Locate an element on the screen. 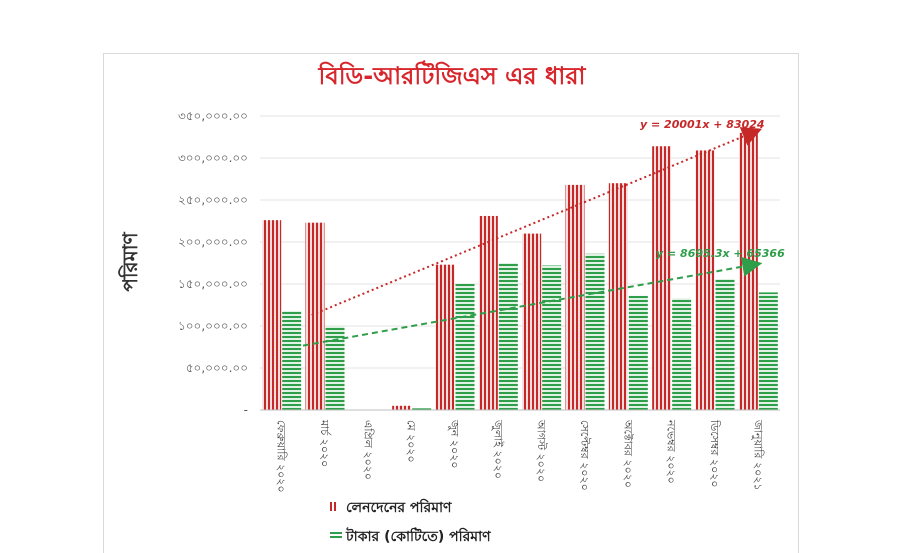 The height and width of the screenshot is (553, 900). x-tick-label: জানুয়ারি ২০২১ is located at coordinates (757, 455).